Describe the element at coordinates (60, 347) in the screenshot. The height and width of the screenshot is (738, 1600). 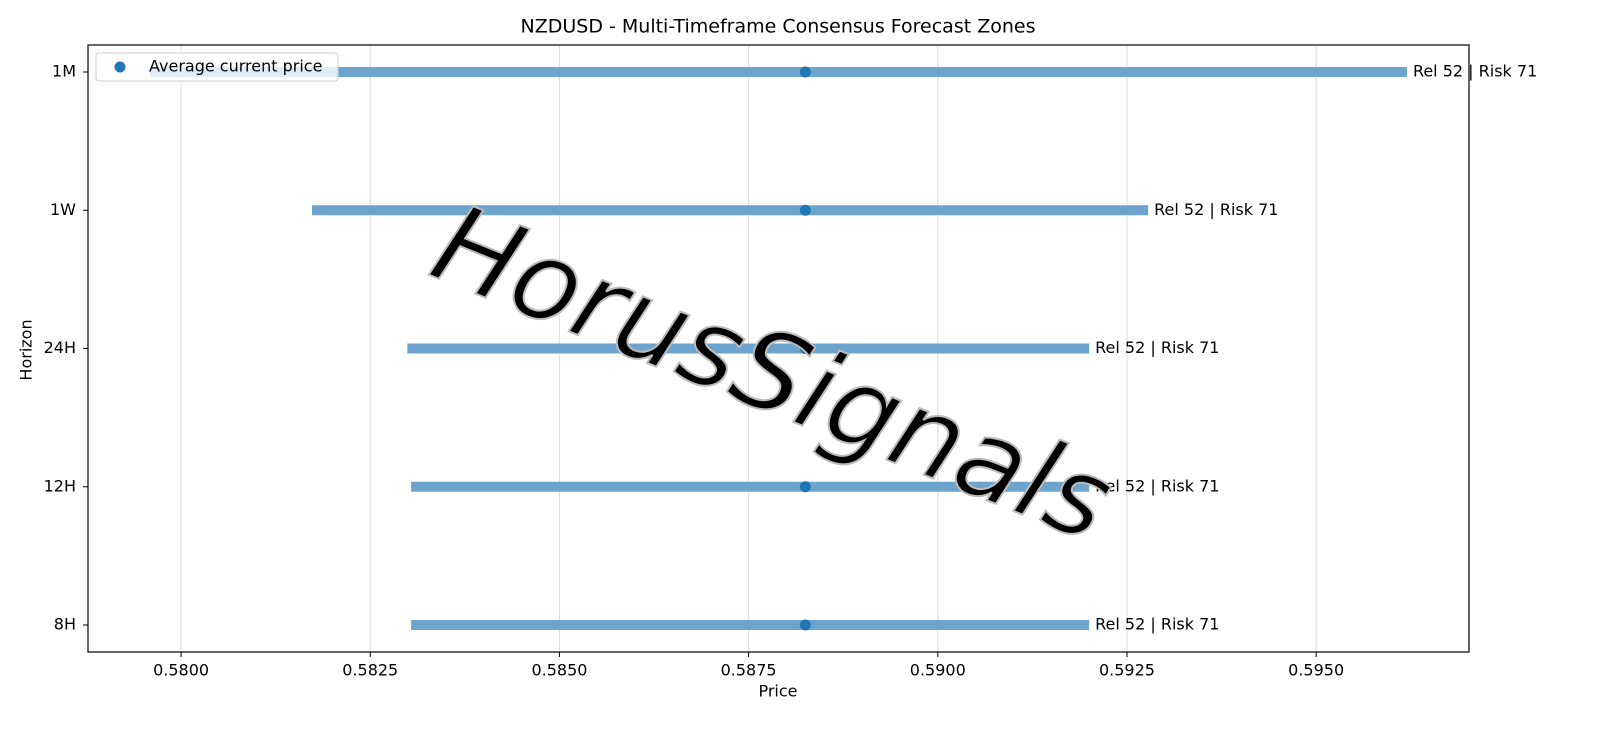
I see `y-tick-label: 24H` at that location.